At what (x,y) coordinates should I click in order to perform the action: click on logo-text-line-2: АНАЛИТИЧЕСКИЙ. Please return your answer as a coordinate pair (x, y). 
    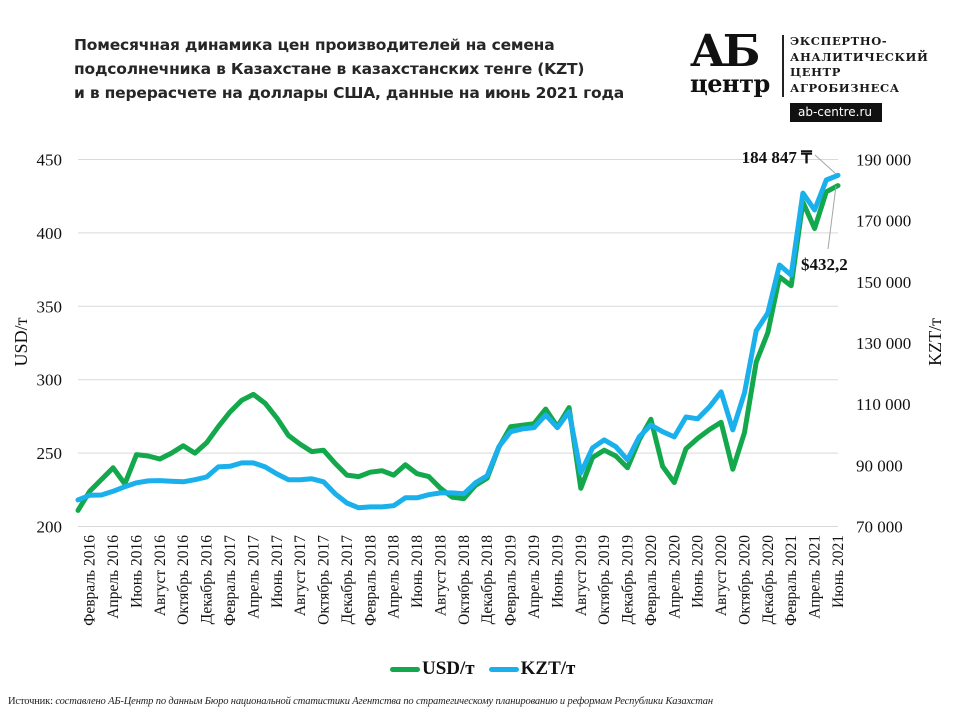
    Looking at the image, I should click on (859, 56).